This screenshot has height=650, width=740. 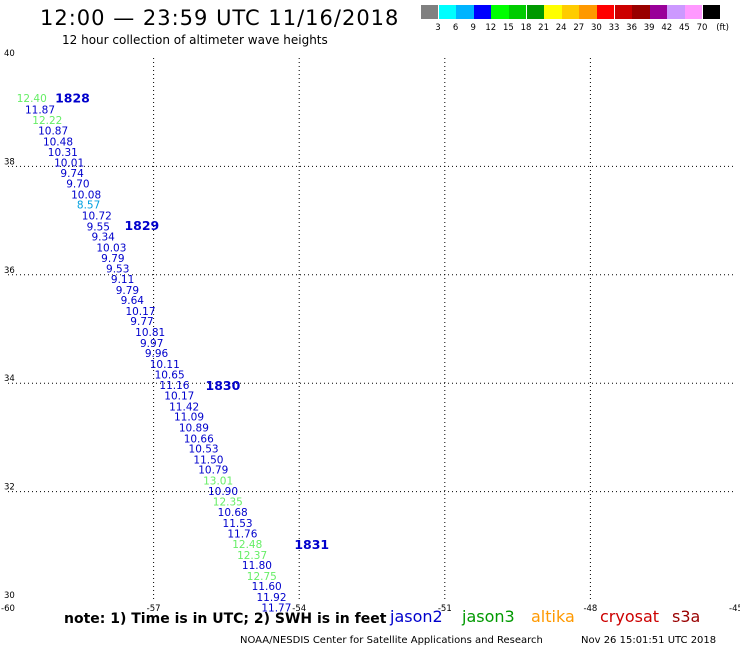 I want to click on legend-label: 33, so click(x=614, y=28).